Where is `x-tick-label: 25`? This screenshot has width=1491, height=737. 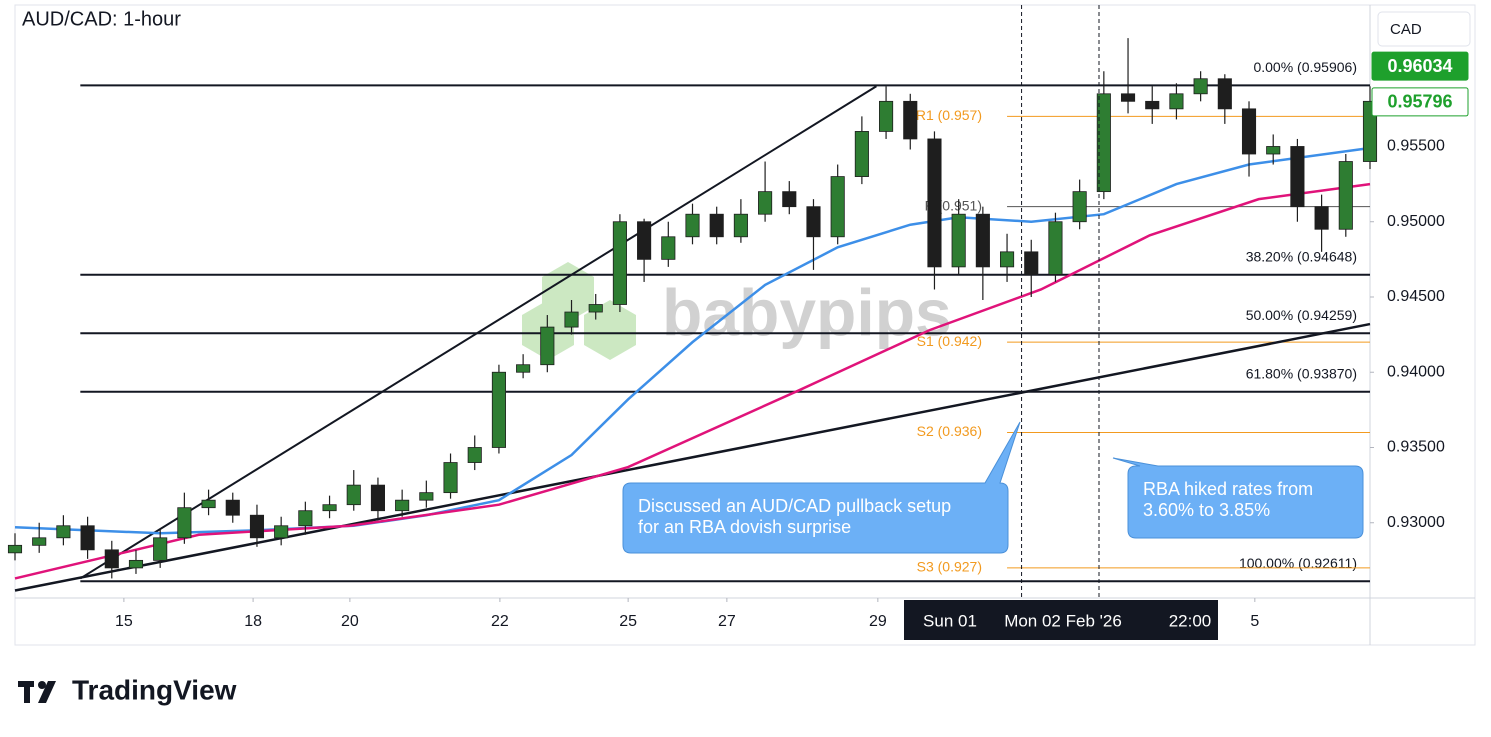
x-tick-label: 25 is located at coordinates (628, 621).